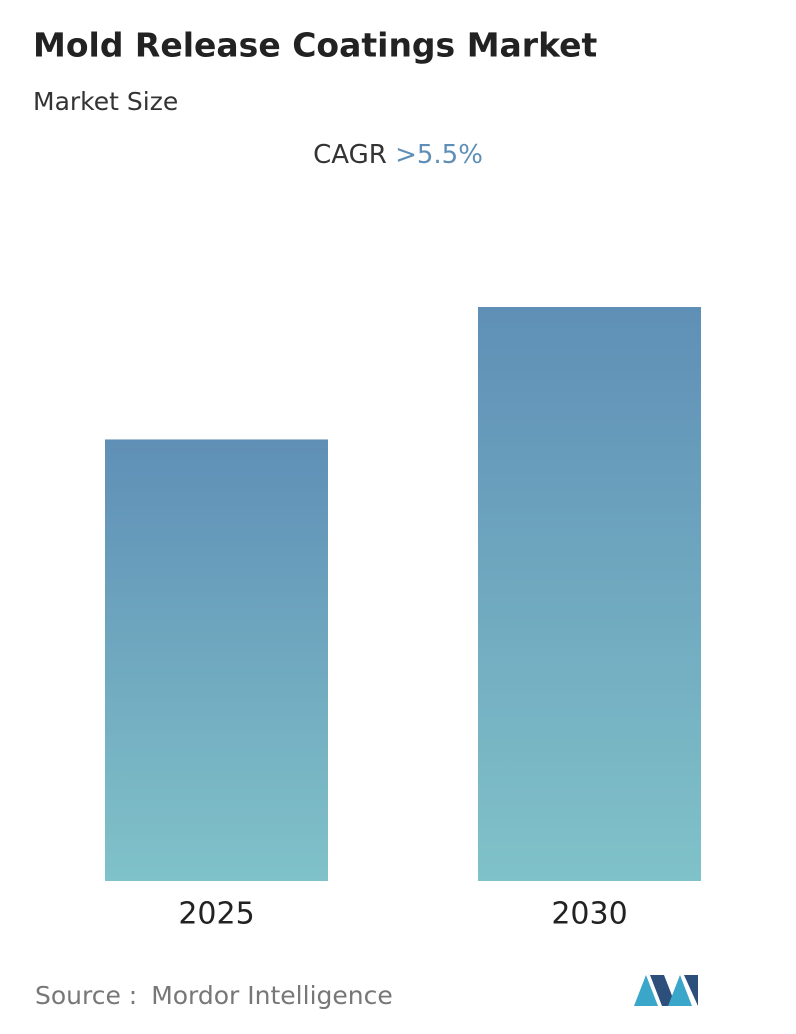  I want to click on chart-subtitle: Market Size, so click(105, 101).